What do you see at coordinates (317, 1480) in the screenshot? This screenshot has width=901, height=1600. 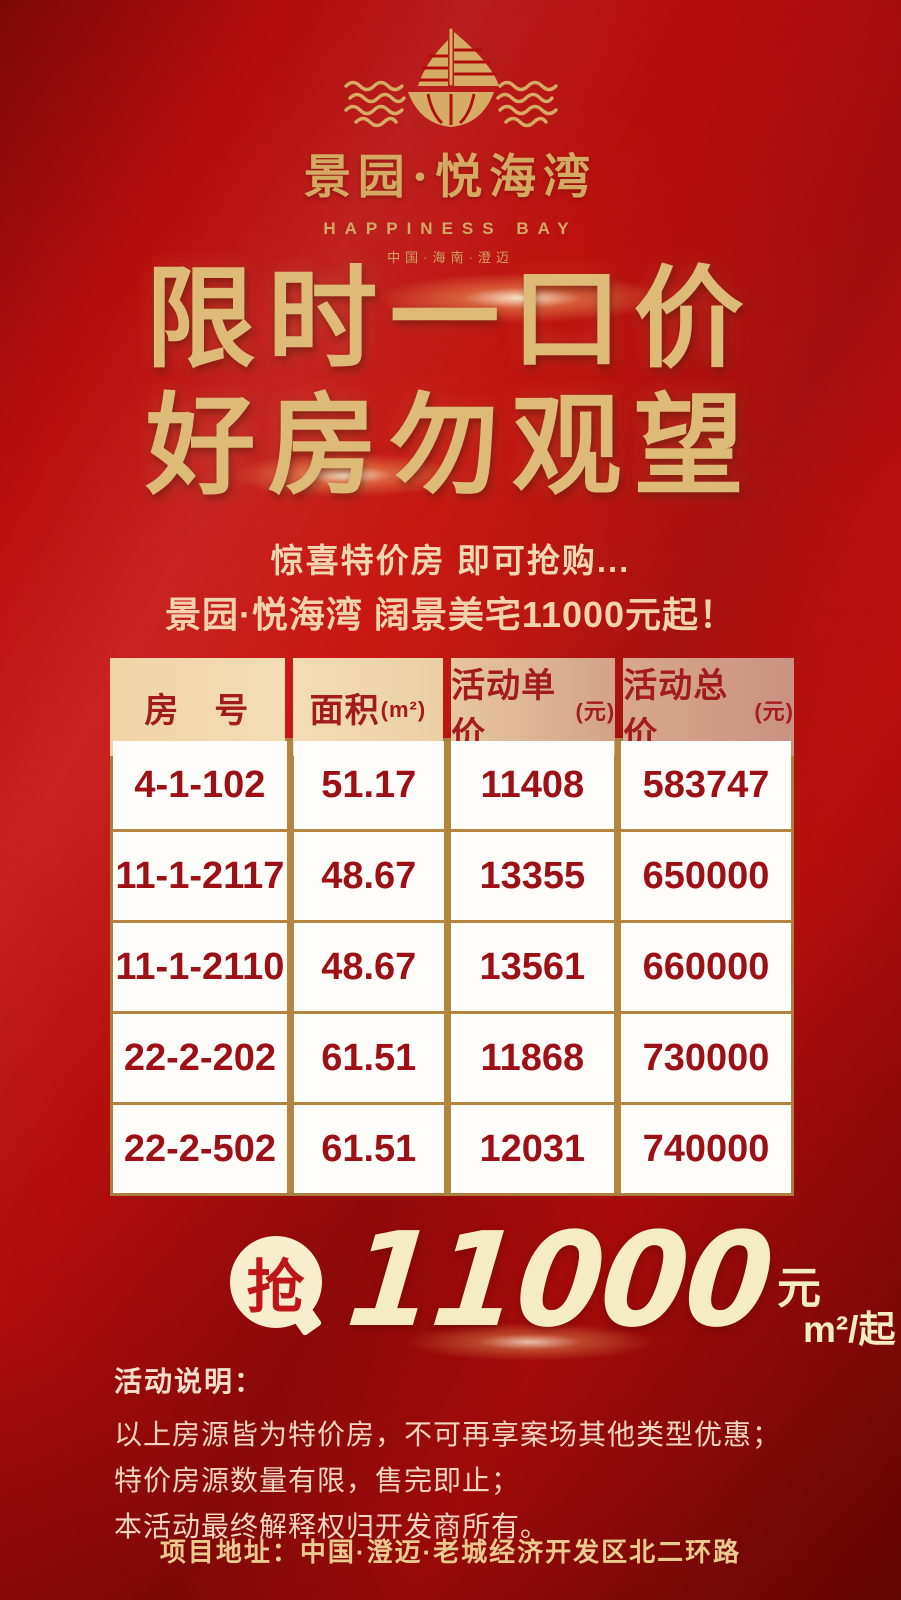 I see `note-item: 特价房源数量有限，售完即止；` at bounding box center [317, 1480].